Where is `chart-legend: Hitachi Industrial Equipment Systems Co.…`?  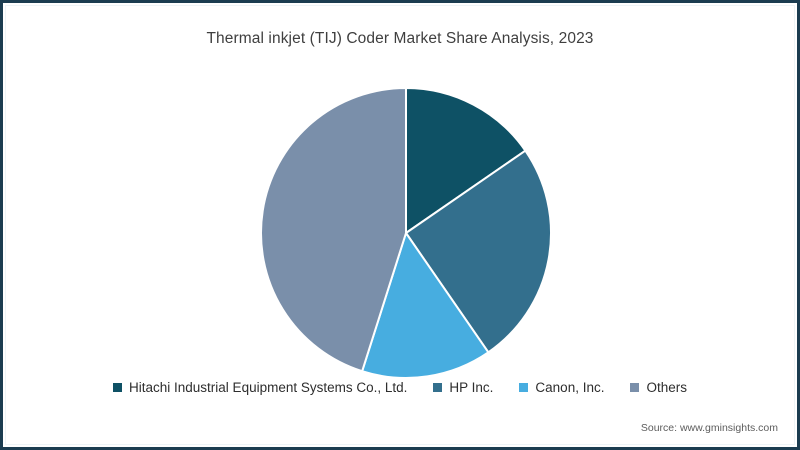
chart-legend: Hitachi Industrial Equipment Systems Co.… is located at coordinates (400, 388).